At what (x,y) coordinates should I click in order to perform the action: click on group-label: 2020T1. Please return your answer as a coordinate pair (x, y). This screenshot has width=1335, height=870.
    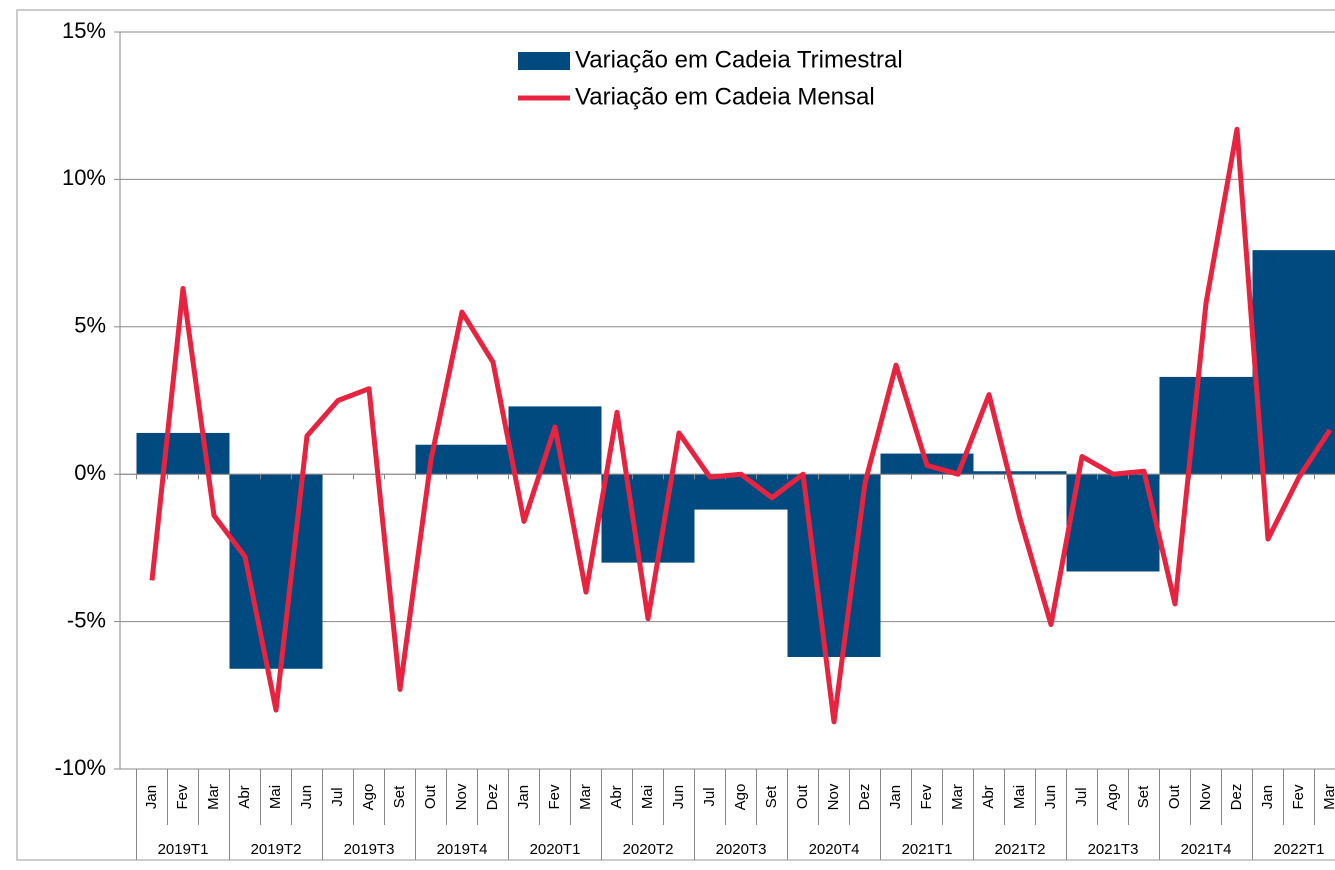
    Looking at the image, I should click on (555, 849).